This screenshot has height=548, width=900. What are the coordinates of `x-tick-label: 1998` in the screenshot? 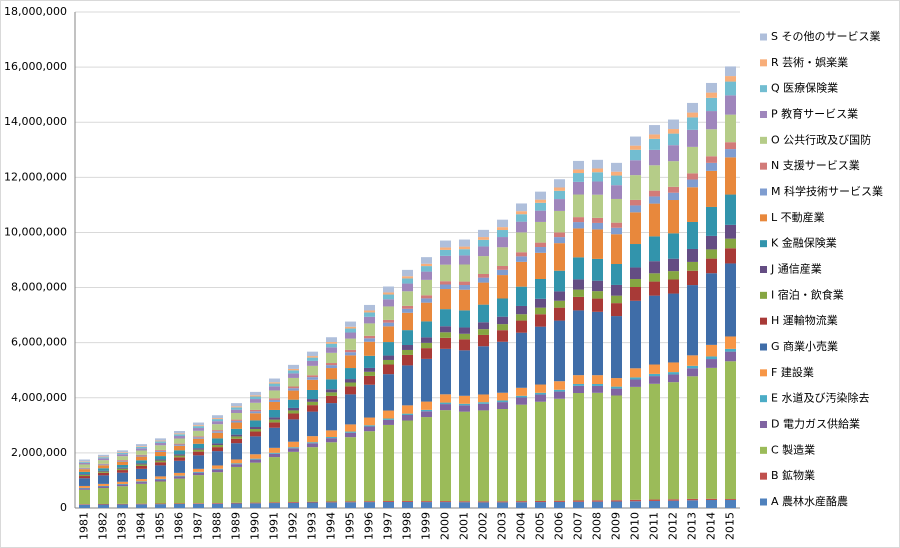 It's located at (407, 526).